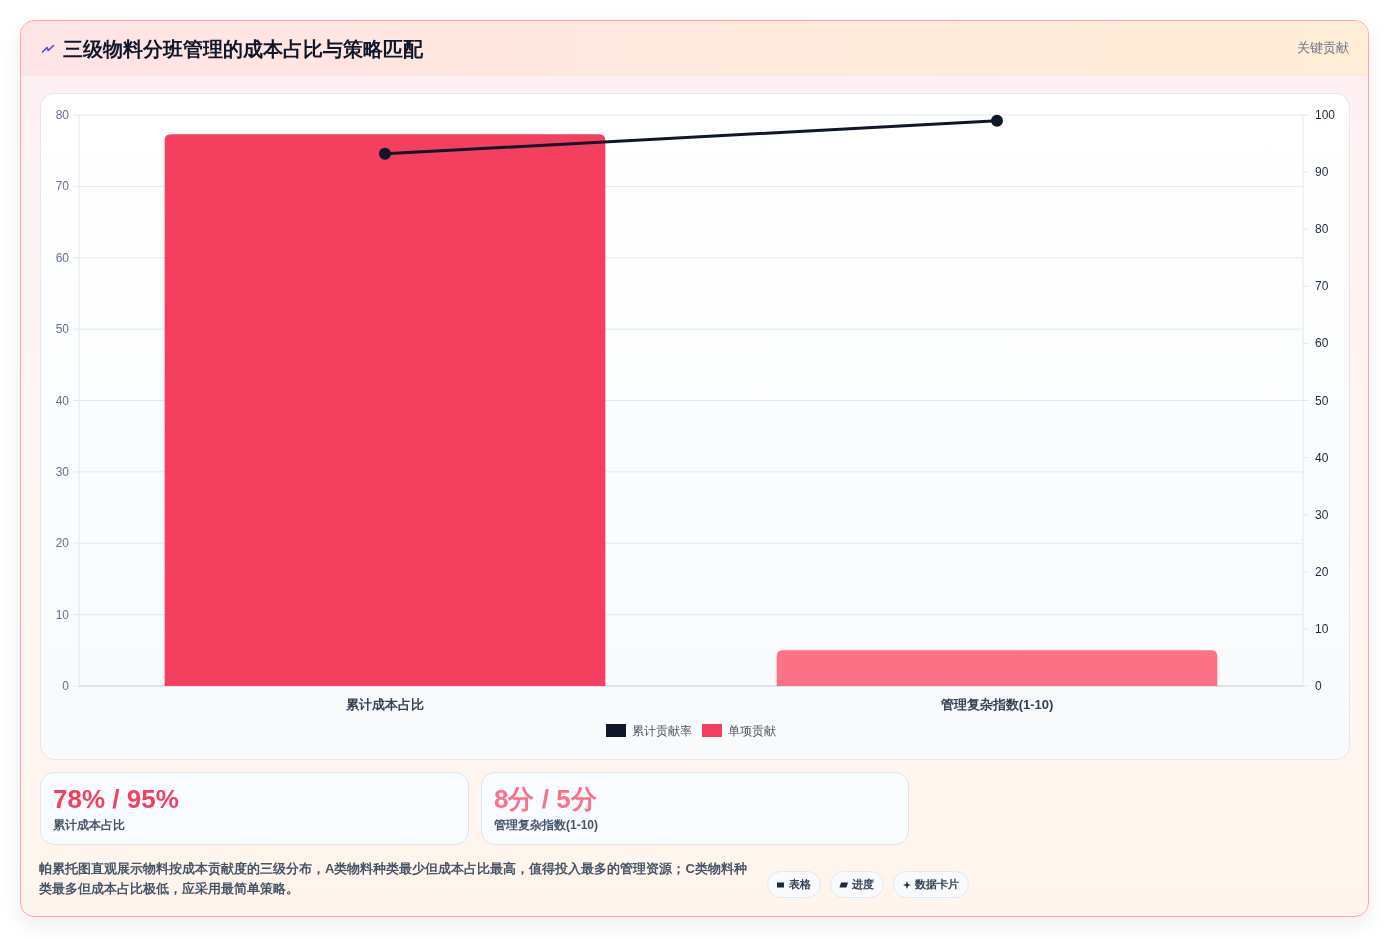 This screenshot has width=1390, height=939. Describe the element at coordinates (243, 49) in the screenshot. I see `chart-title: 三级物料分班管理的成本占比与策略匹配` at that location.